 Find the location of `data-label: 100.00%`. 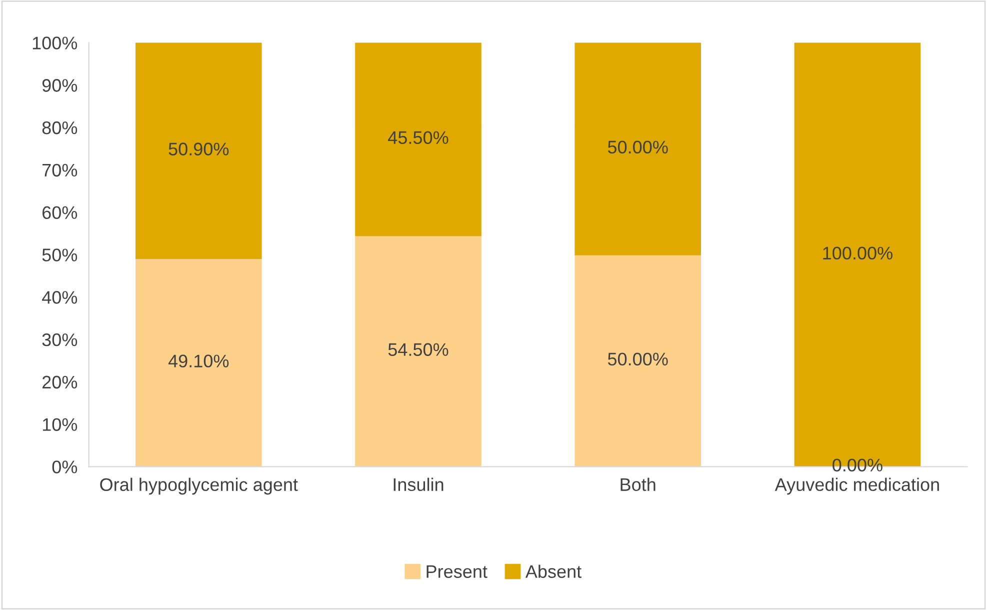

data-label: 100.00% is located at coordinates (857, 253).